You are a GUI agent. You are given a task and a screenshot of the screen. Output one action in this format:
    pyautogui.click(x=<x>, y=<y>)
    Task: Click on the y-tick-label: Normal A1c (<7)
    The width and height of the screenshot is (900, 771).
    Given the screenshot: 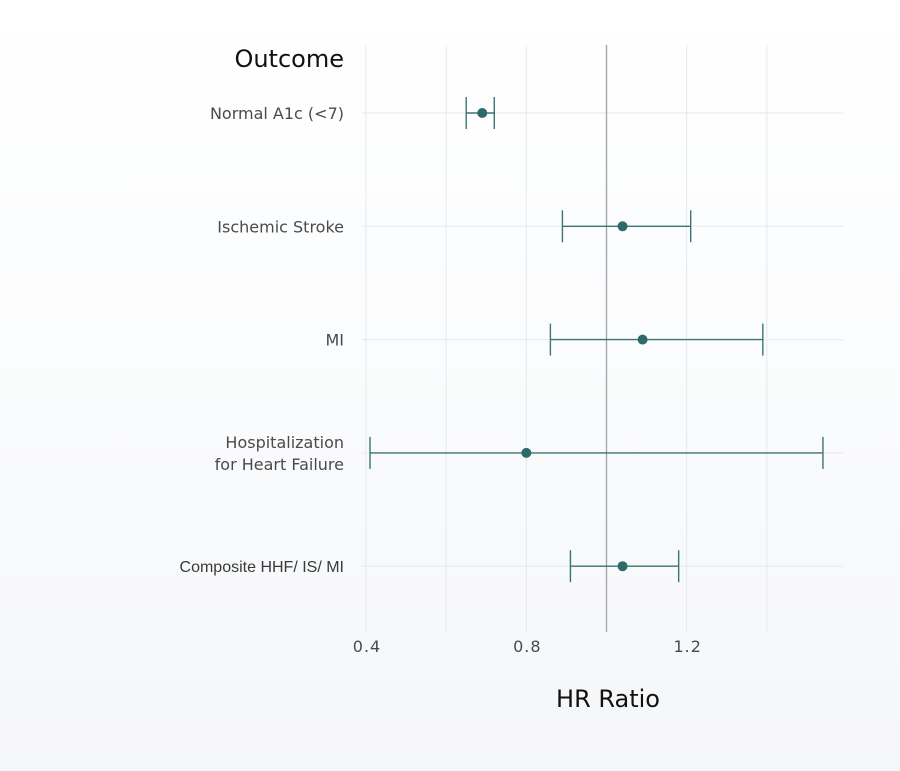 What is the action you would take?
    pyautogui.click(x=277, y=113)
    